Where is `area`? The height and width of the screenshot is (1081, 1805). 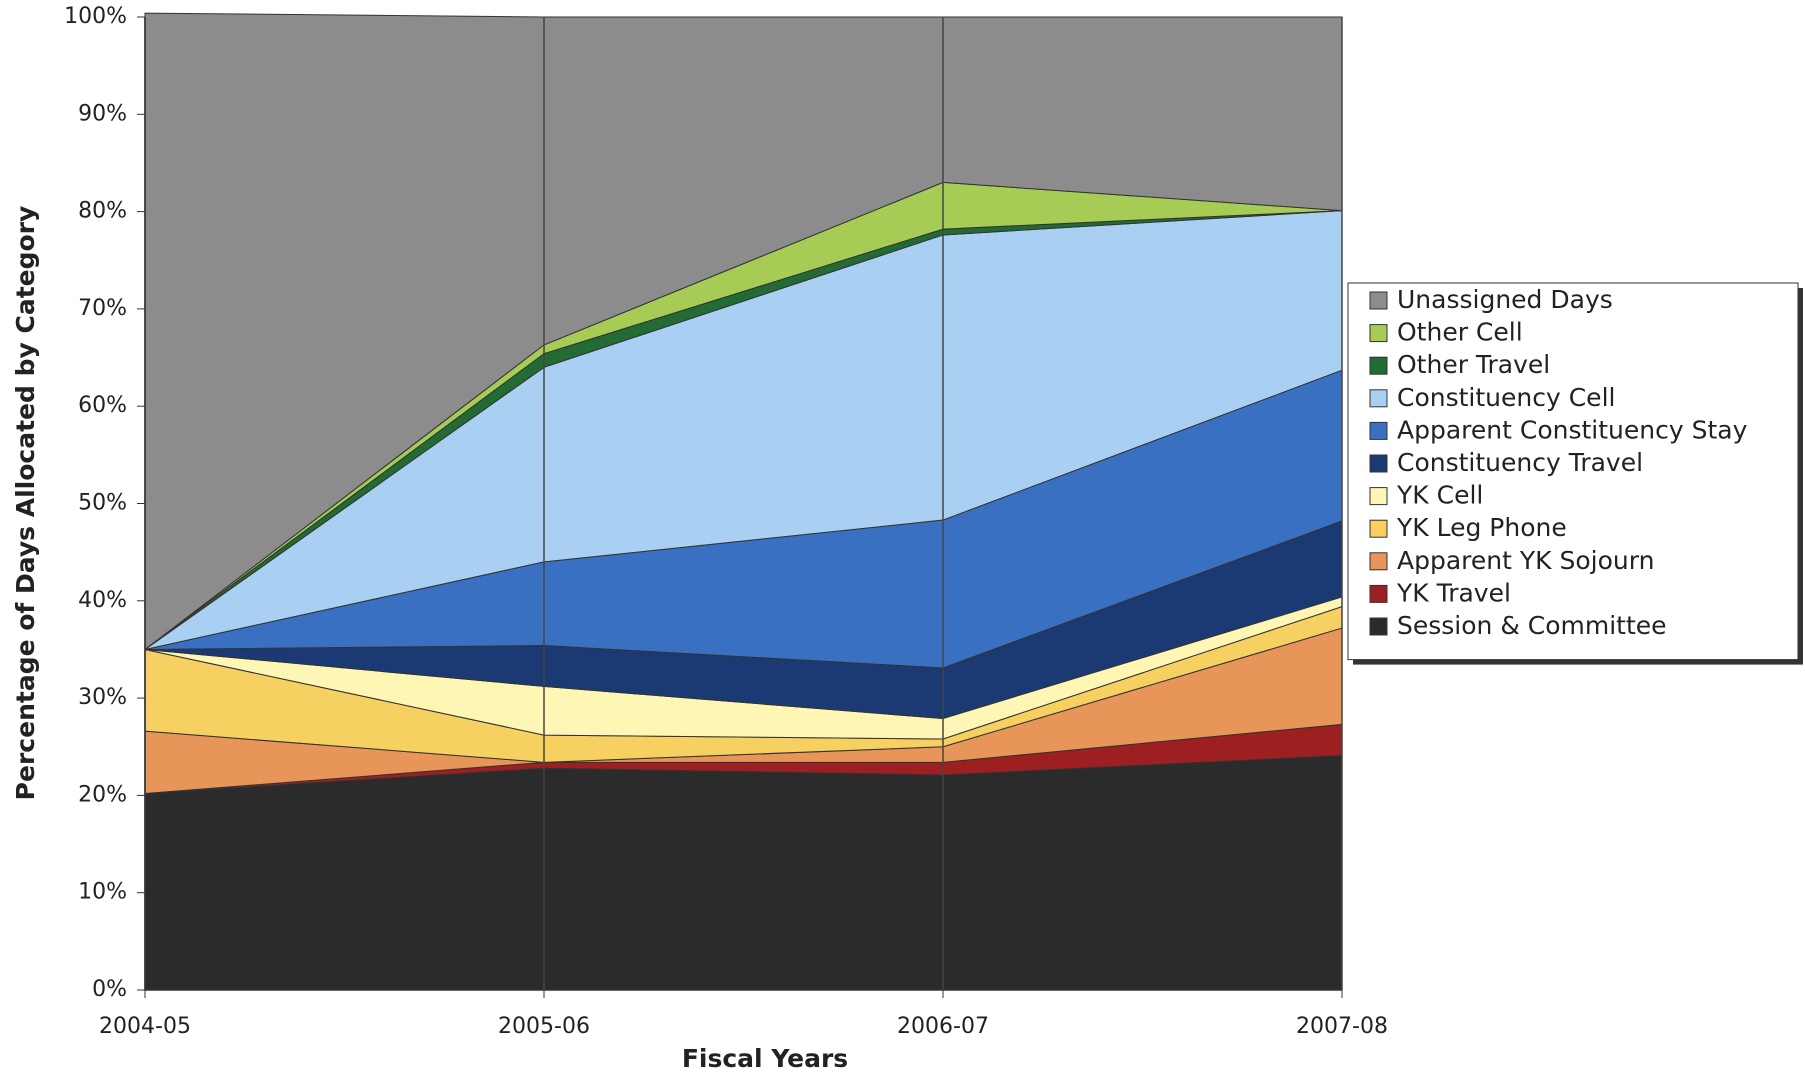 area is located at coordinates (743, 872).